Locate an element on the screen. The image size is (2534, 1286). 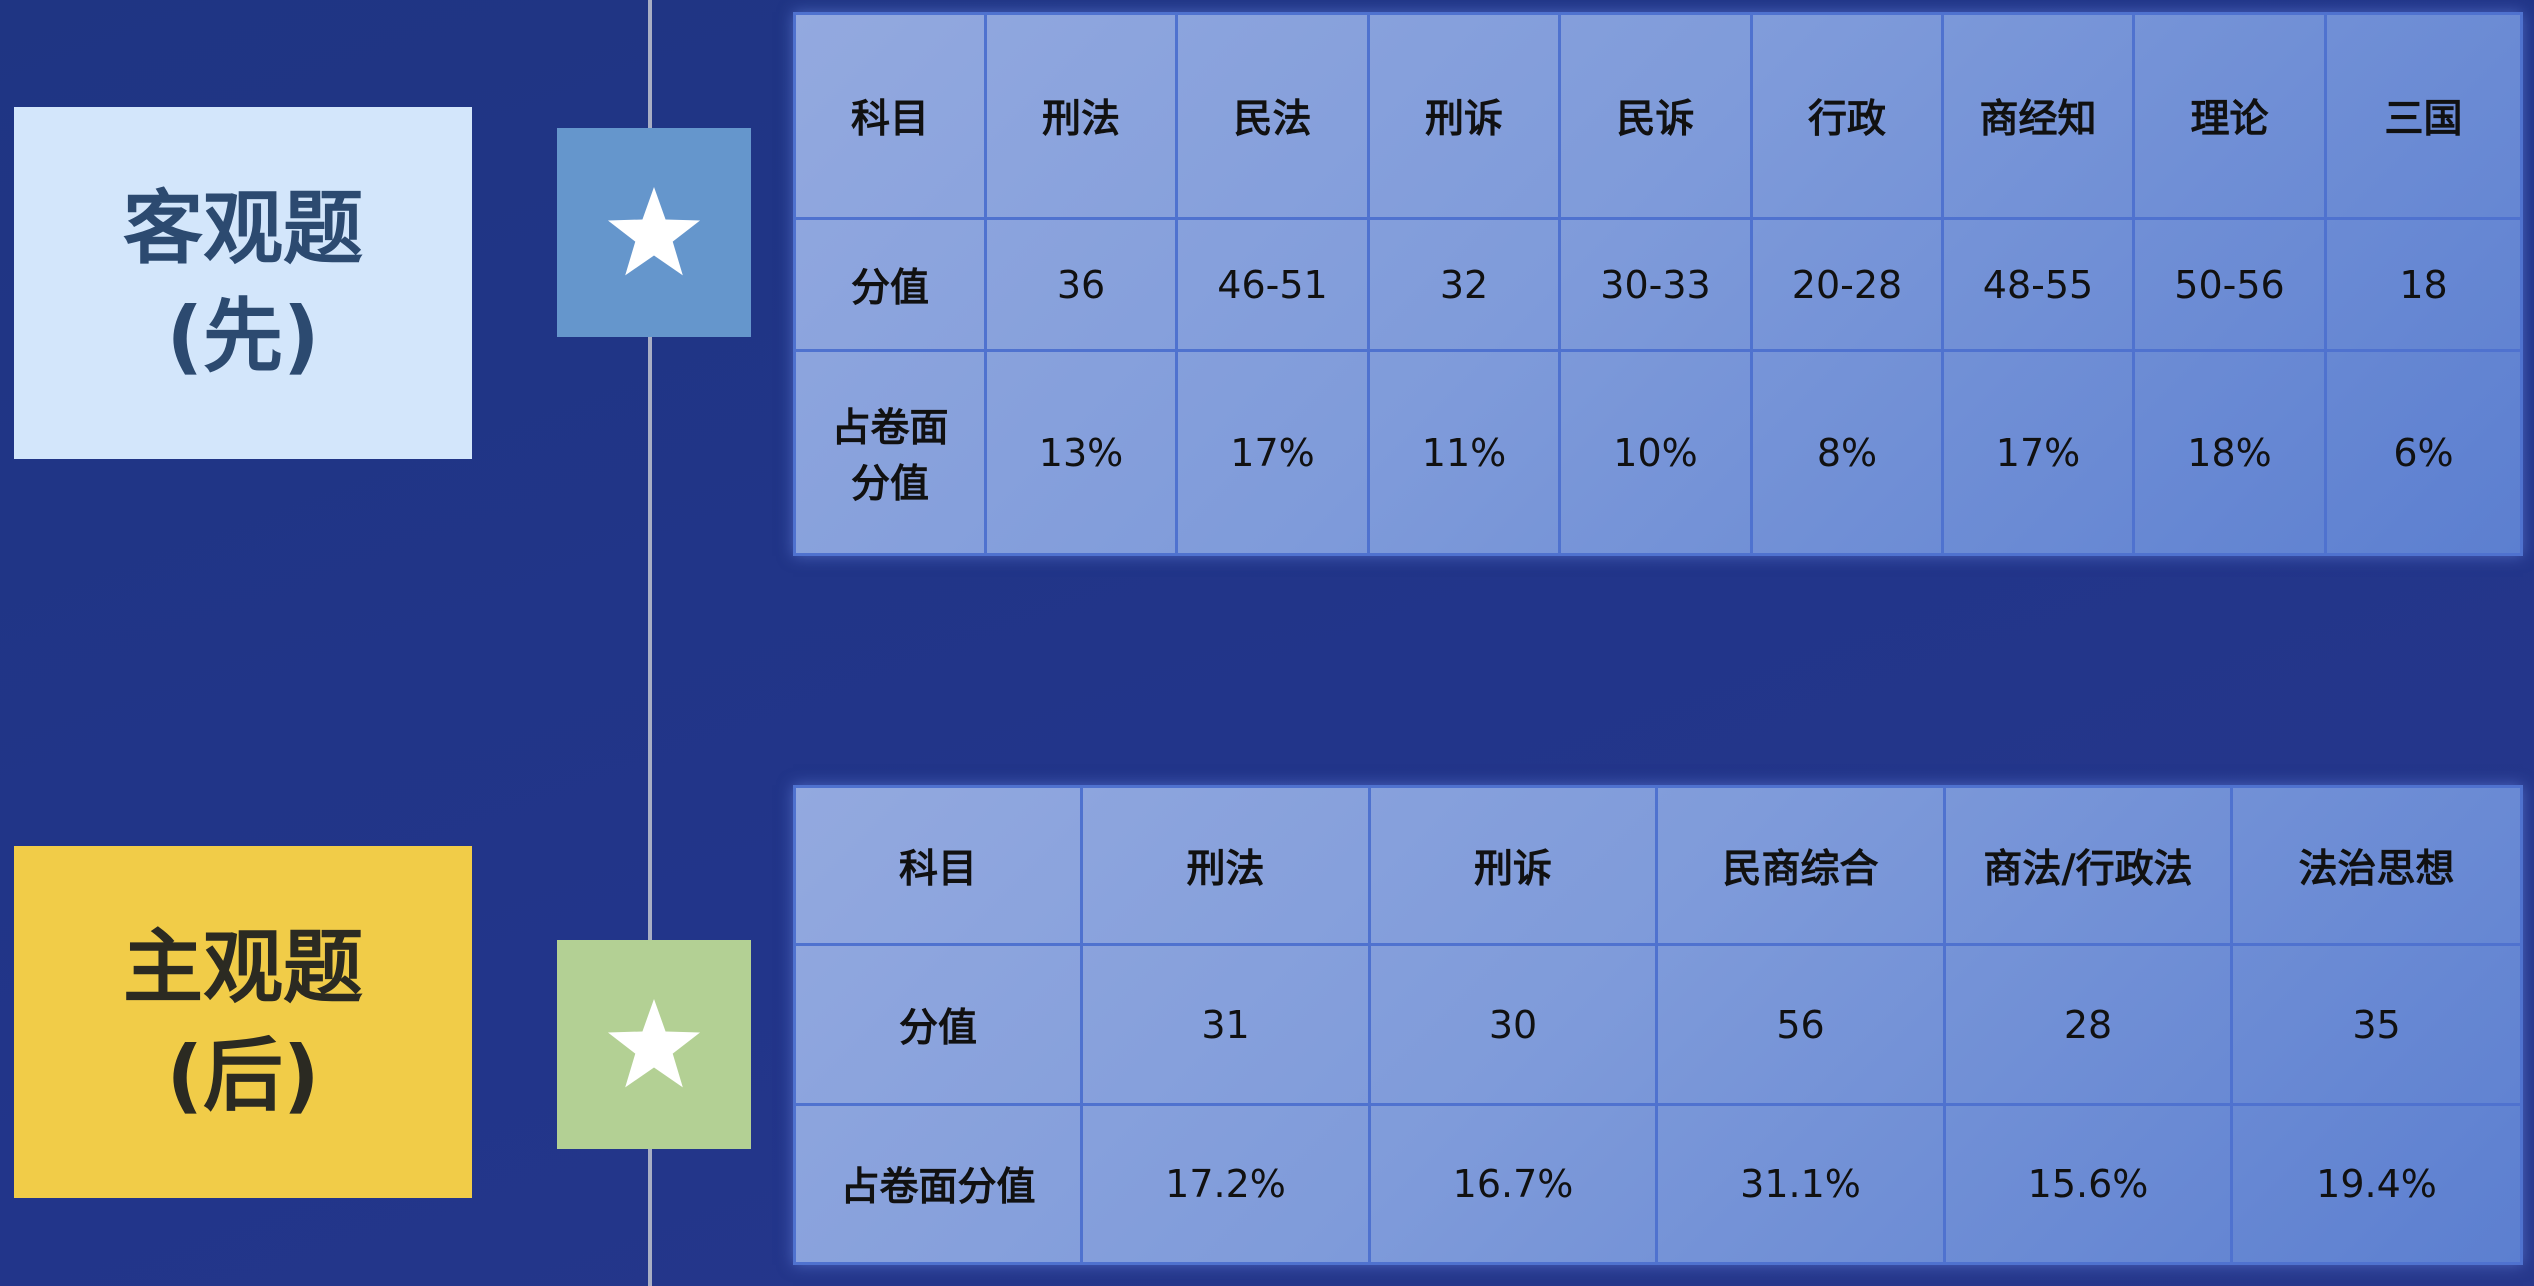
objective-star-marker is located at coordinates (654, 232).